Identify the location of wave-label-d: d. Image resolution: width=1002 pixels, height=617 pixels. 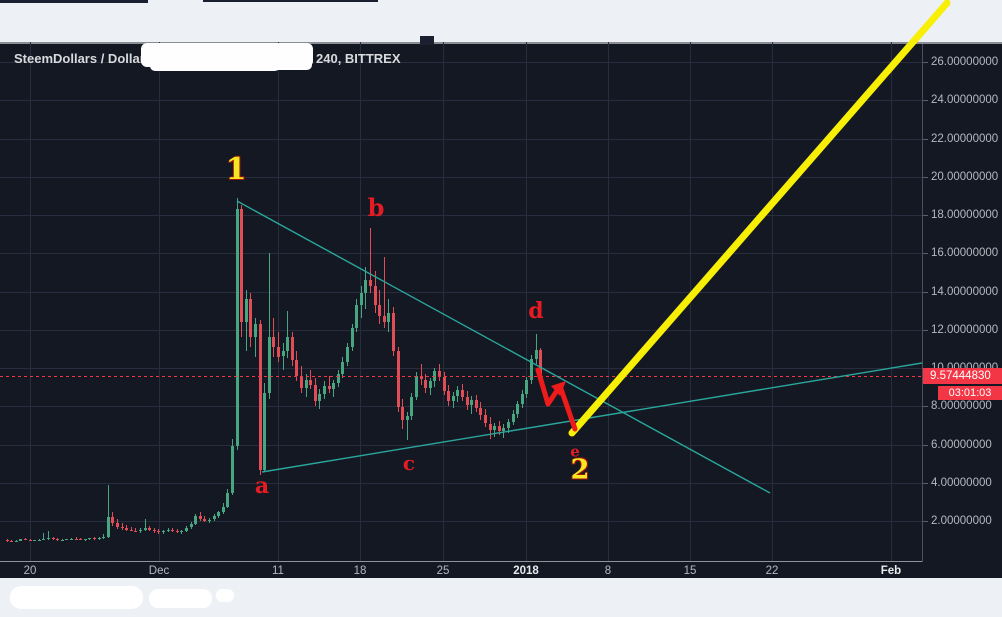
(536, 311).